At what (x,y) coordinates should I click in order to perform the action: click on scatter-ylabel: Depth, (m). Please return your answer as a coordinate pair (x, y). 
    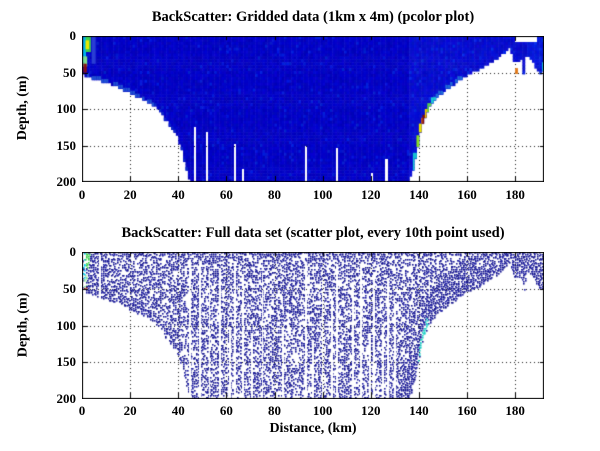
    Looking at the image, I should click on (22, 324).